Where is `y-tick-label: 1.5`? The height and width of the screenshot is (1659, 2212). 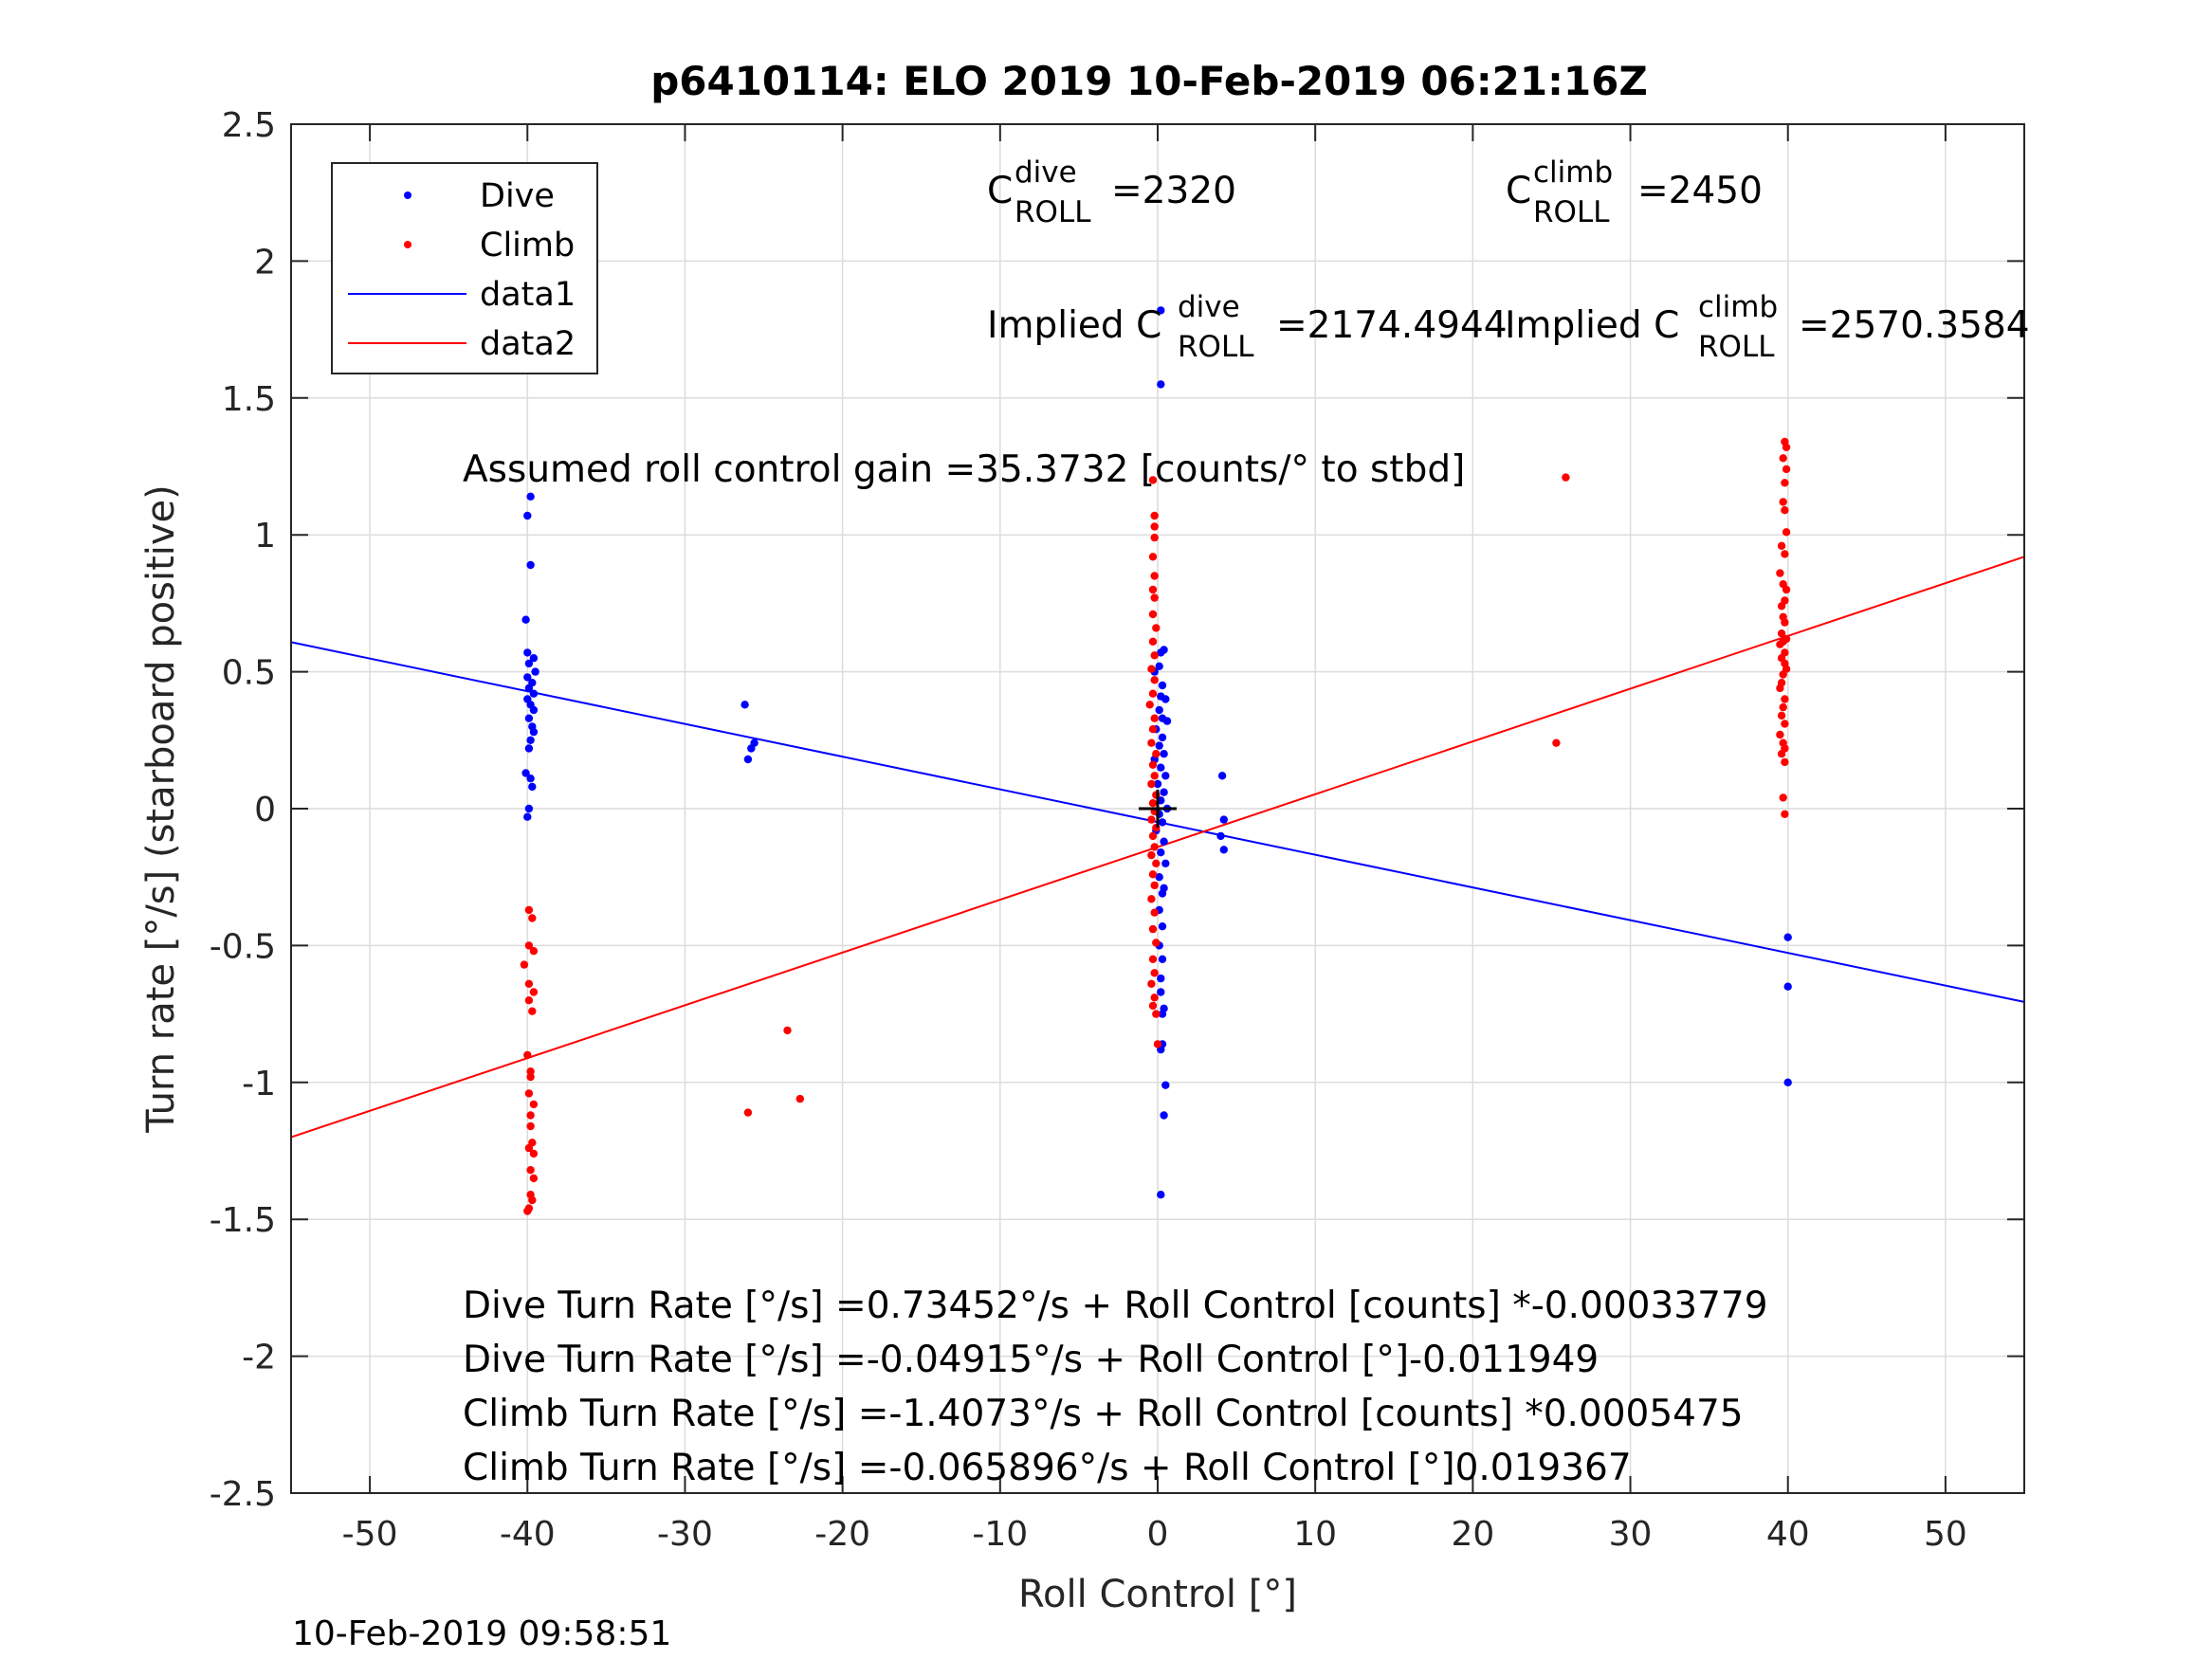 y-tick-label: 1.5 is located at coordinates (249, 399).